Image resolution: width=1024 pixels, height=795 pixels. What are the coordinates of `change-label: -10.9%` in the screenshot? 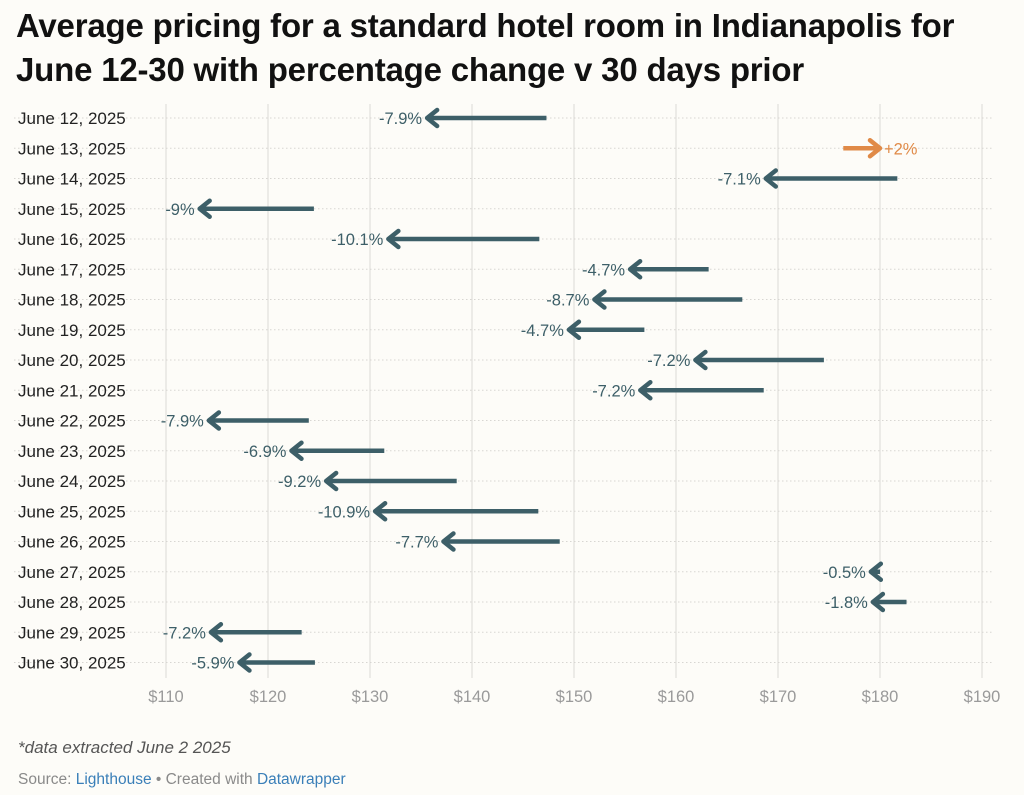 It's located at (344, 512).